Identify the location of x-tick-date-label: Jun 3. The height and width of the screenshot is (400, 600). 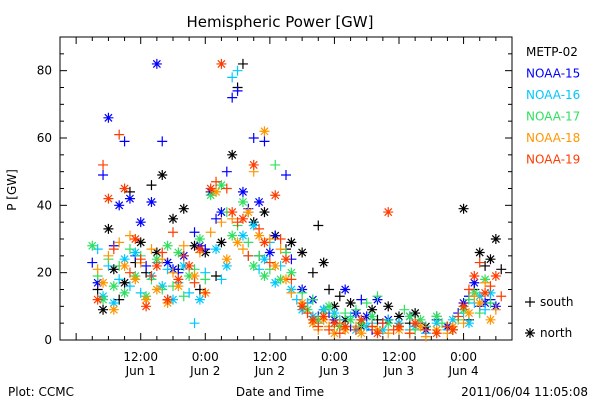
(333, 371).